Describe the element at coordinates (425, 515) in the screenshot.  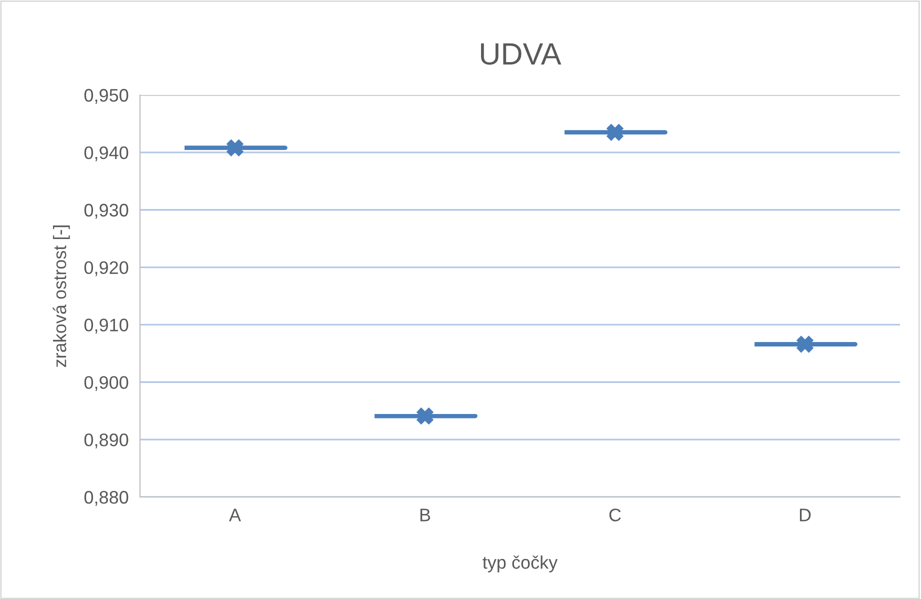
I see `x-tick-label: B` at that location.